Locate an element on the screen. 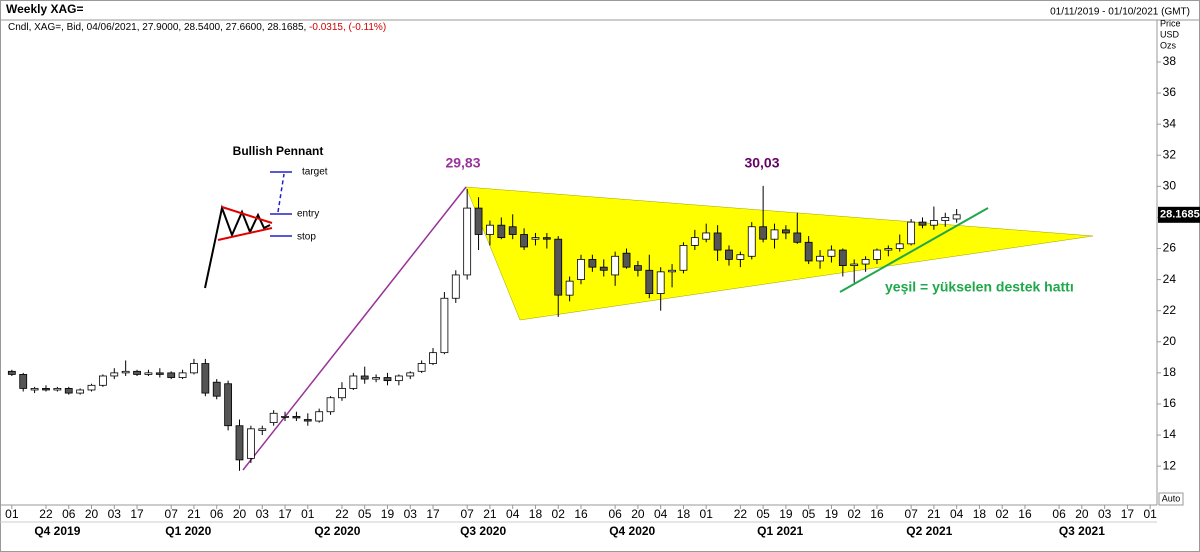  x-tick-label: 03 is located at coordinates (1105, 514).